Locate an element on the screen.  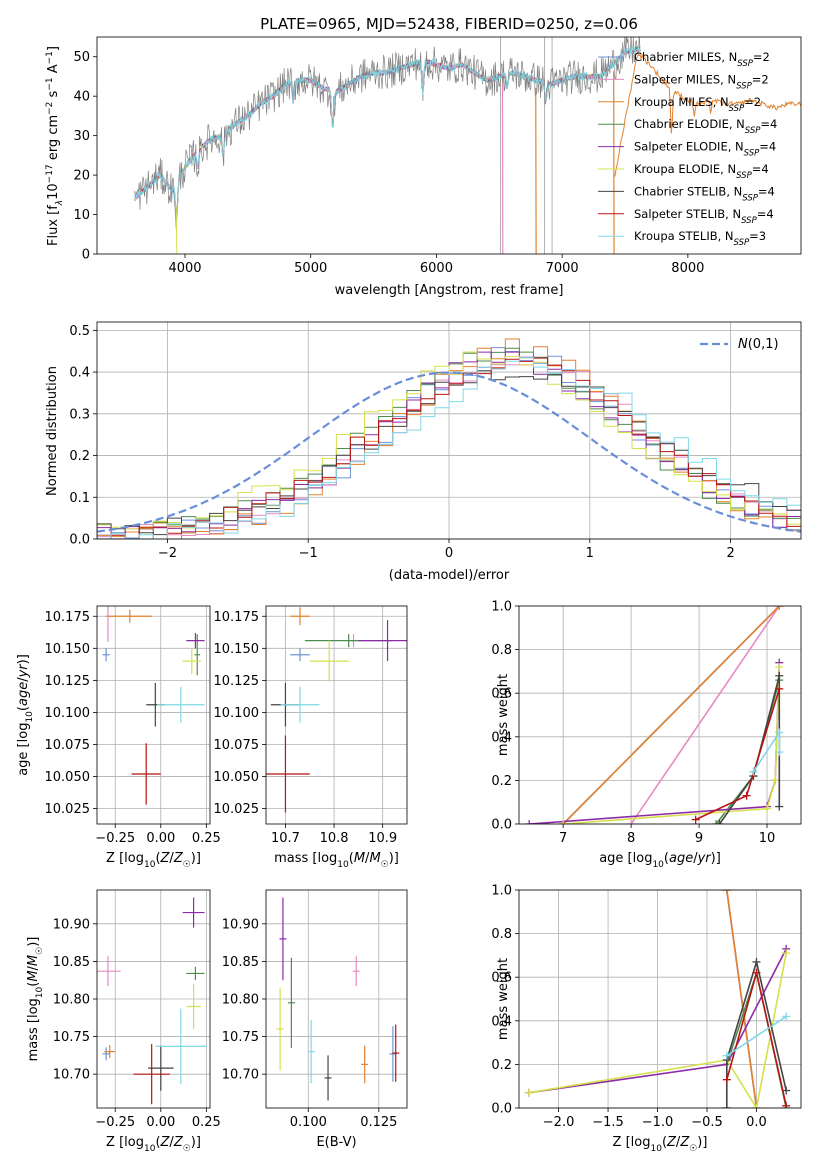
y-tick-label: 10.100 is located at coordinates (68, 713).